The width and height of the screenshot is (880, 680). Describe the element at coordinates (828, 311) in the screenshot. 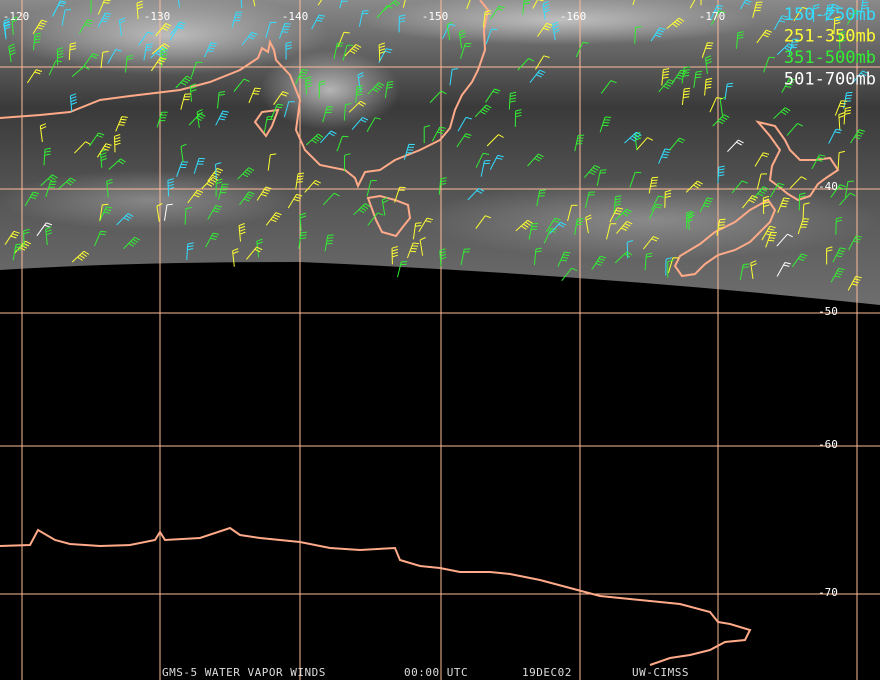

I see `latitude-label: -50` at that location.